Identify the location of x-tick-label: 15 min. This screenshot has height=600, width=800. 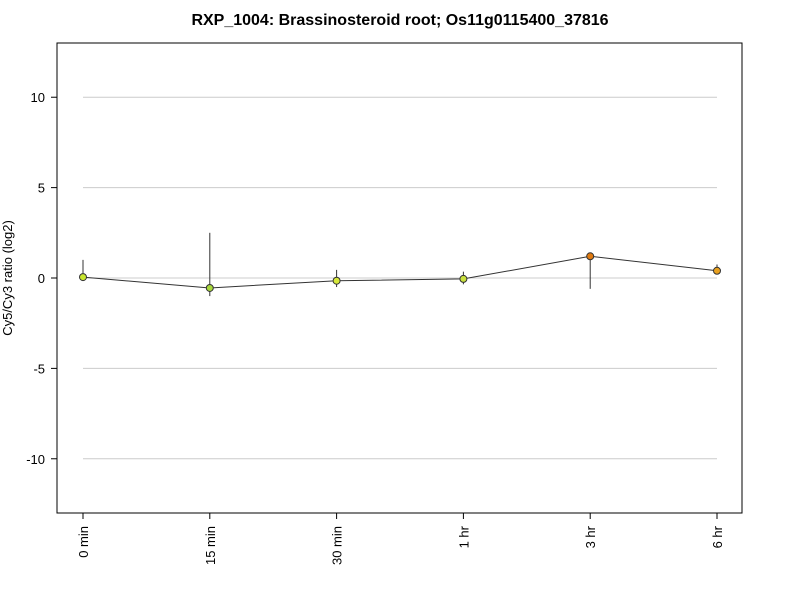
(210, 545).